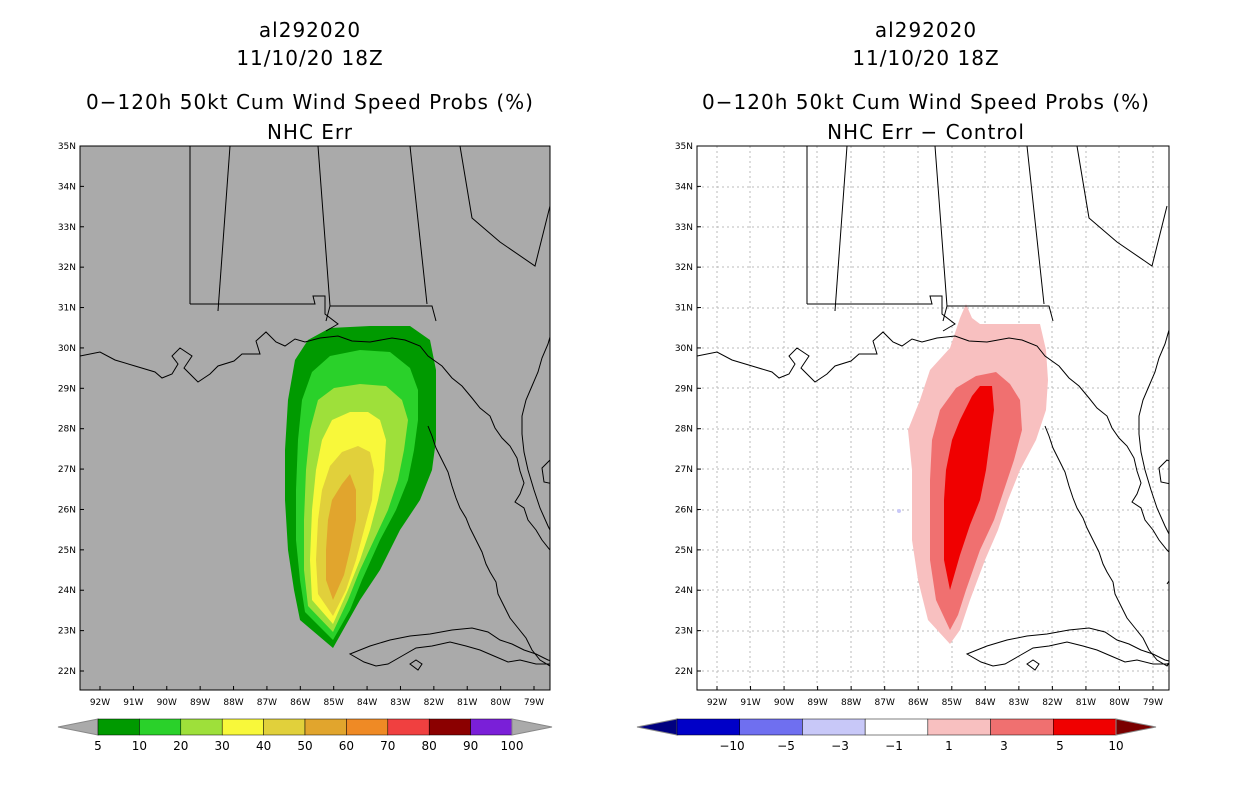 The image size is (1236, 800). I want to click on left-colorbar-label: 20, so click(180, 746).